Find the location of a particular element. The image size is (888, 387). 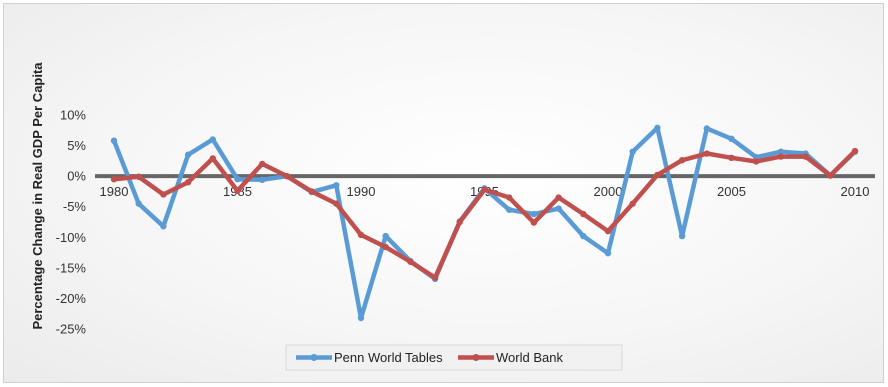

y-tick-label: 0% is located at coordinates (76, 176).